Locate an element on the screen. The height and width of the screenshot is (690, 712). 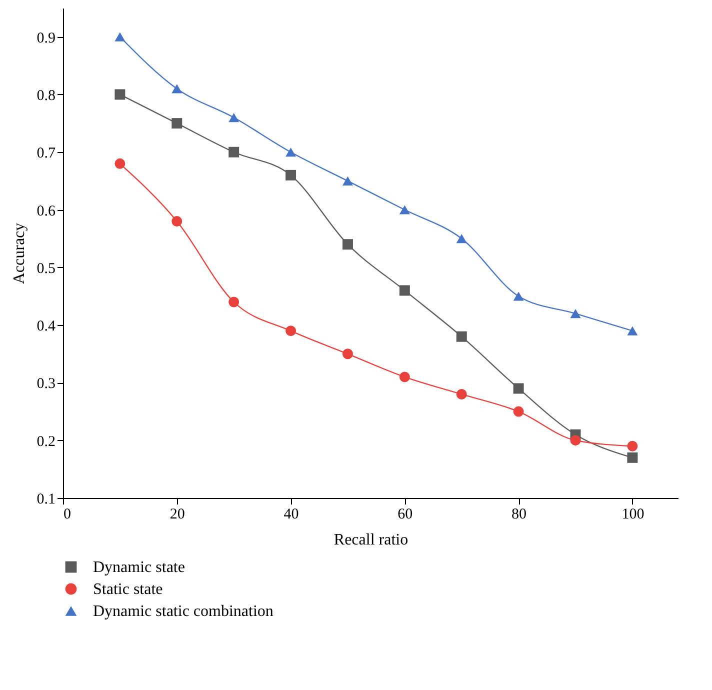
y-tick-label: 0.2 is located at coordinates (46, 442).